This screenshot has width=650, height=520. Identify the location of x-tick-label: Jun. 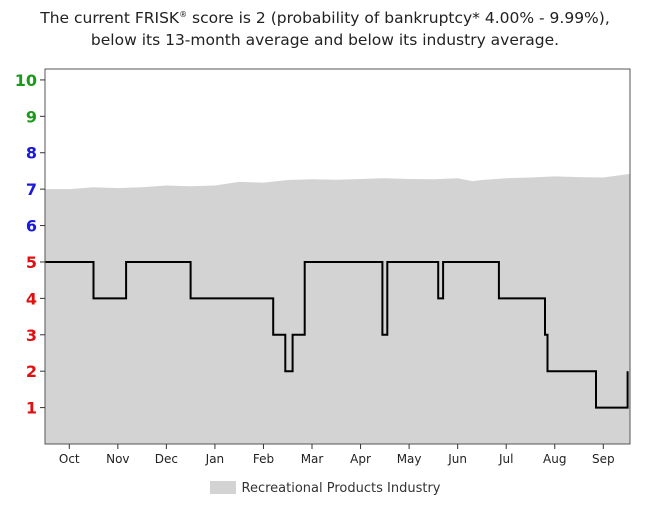
(457, 459).